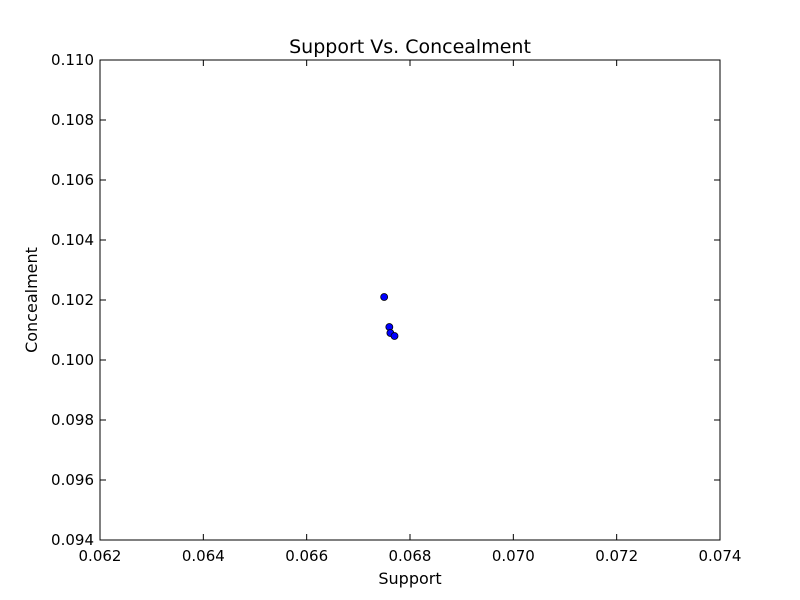  Describe the element at coordinates (306, 556) in the screenshot. I see `x-tick-label: 0.066` at that location.